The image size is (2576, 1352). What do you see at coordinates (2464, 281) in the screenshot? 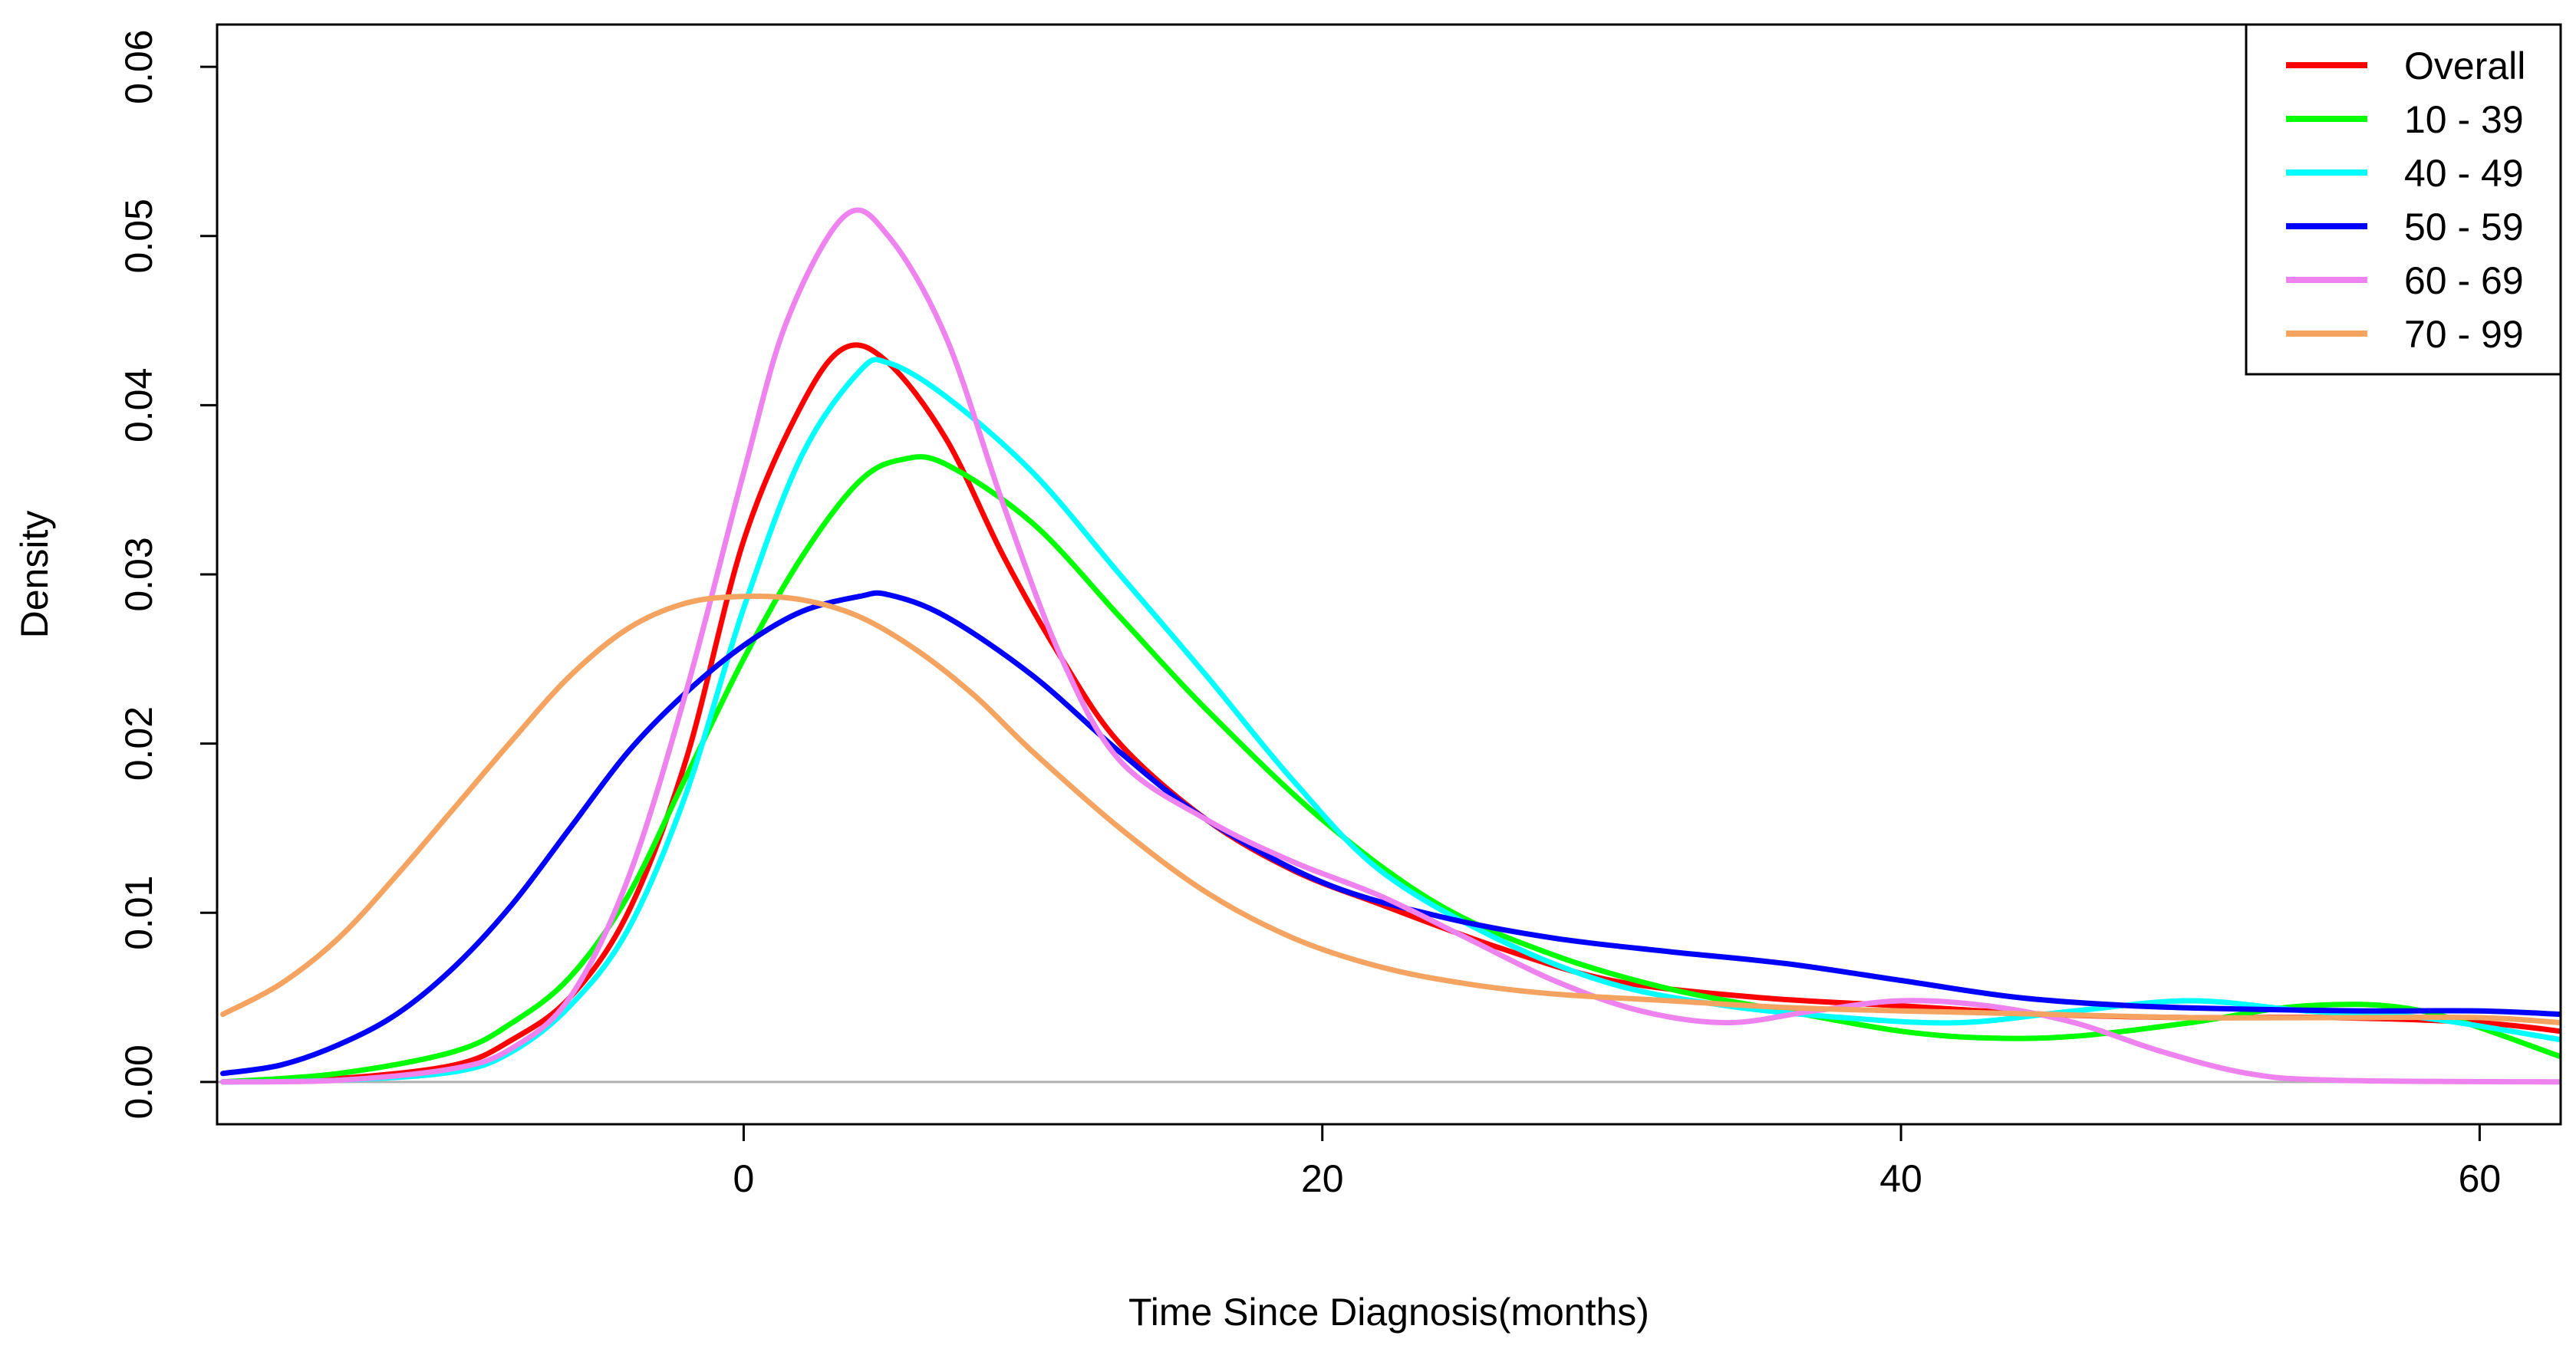
I see `legend-label-60-69: 60 - 69` at bounding box center [2464, 281].